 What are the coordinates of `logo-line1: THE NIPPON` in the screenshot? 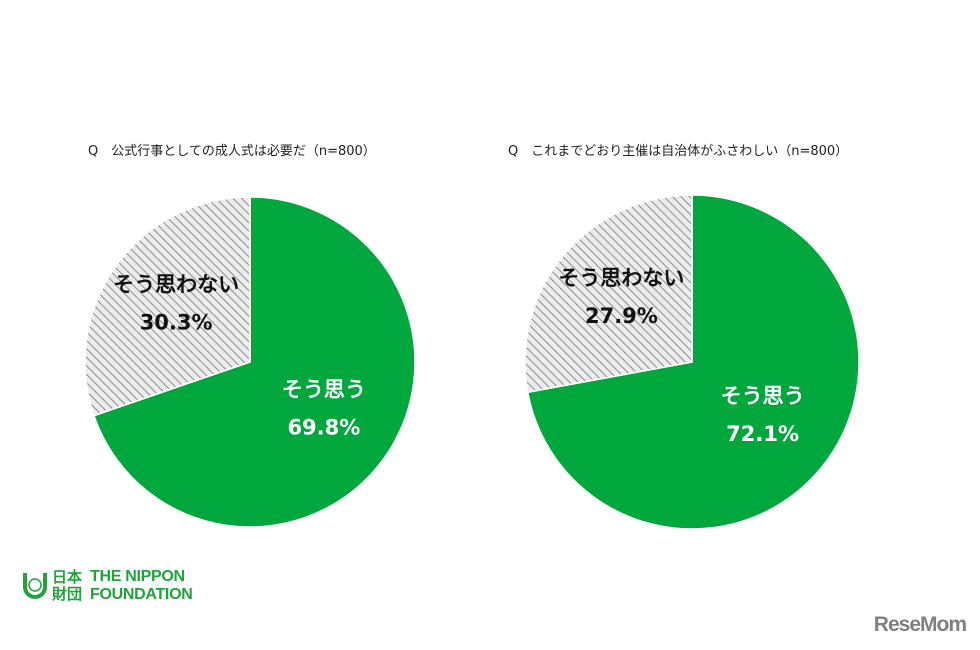 It's located at (137, 576).